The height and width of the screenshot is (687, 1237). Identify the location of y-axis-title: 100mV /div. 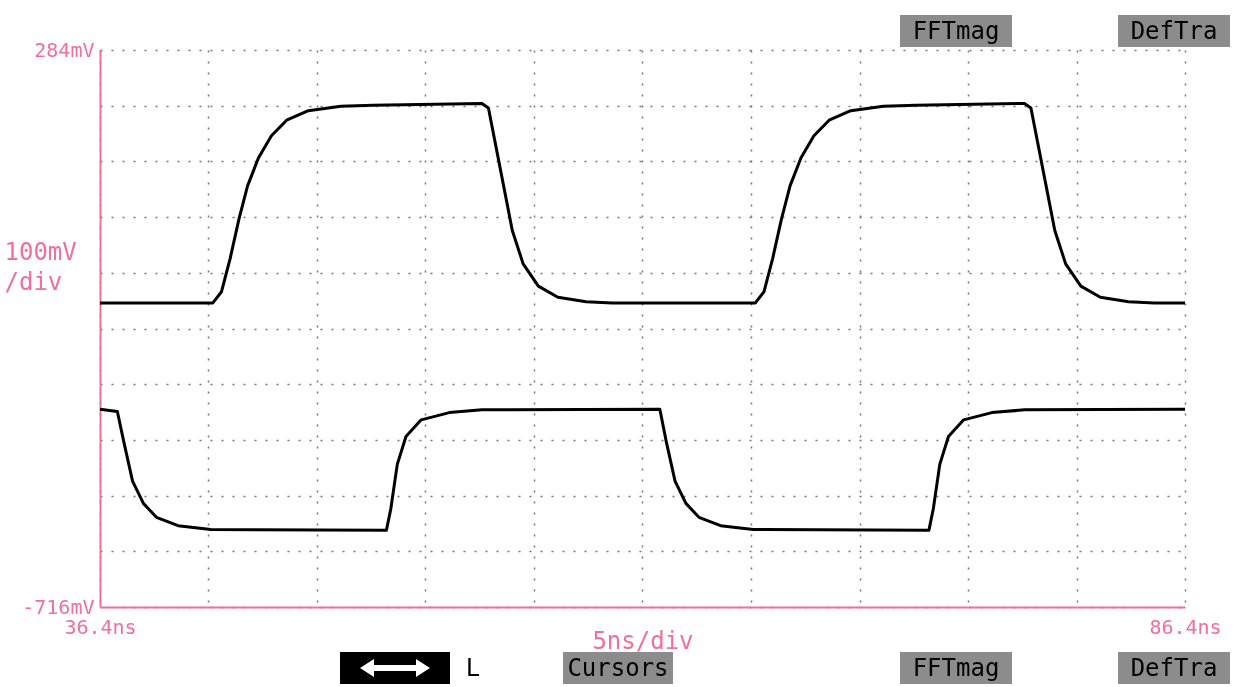
(40, 266).